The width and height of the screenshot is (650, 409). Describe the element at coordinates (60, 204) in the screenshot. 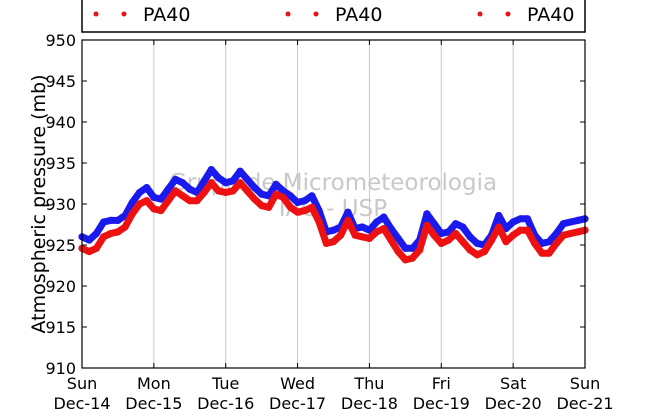

I see `y-tick-label: 930` at that location.